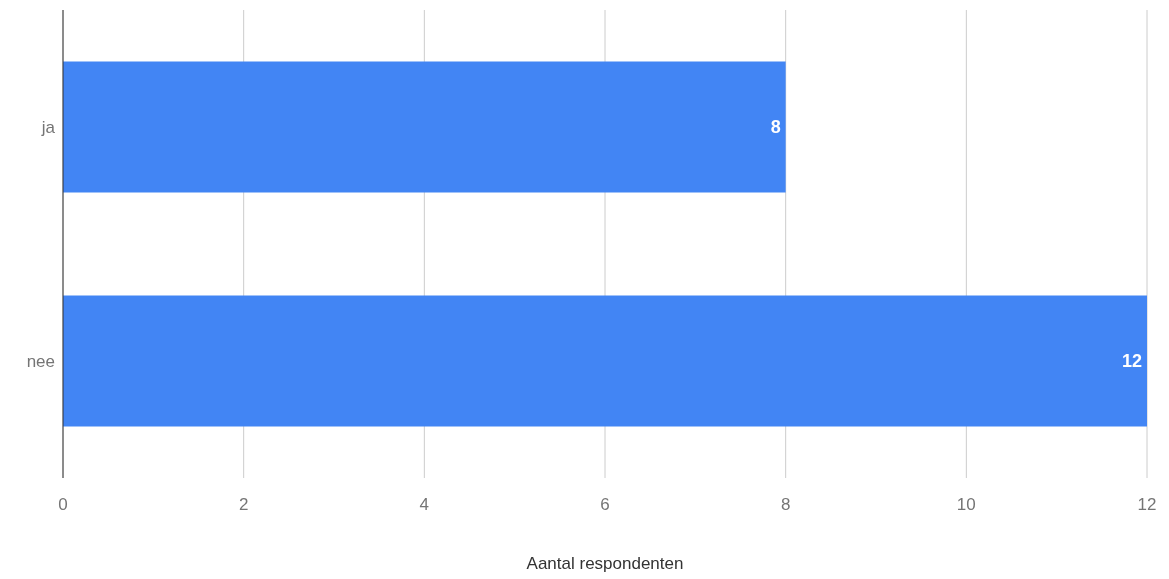 The image size is (1169, 579). What do you see at coordinates (1147, 505) in the screenshot?
I see `x-tick-label: 12` at bounding box center [1147, 505].